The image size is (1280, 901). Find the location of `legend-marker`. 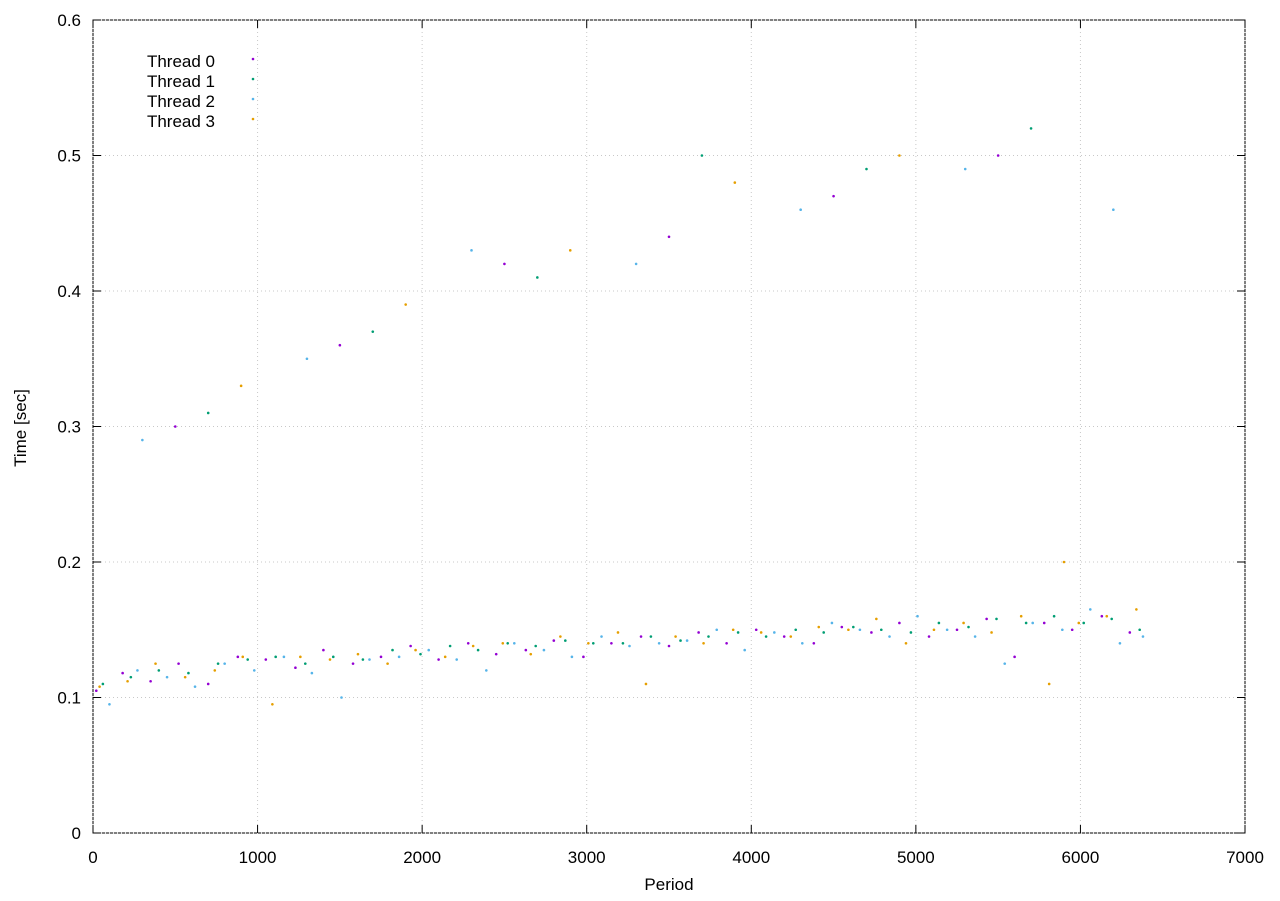

legend-marker is located at coordinates (253, 79).